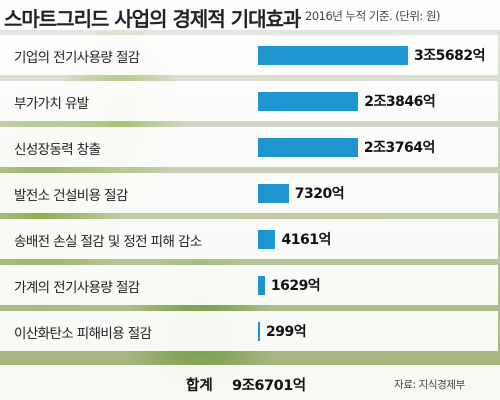 The width and height of the screenshot is (500, 400). Describe the element at coordinates (373, 16) in the screenshot. I see `chart-subtitle: 2016년 누적 기준. (단위: 원)` at that location.